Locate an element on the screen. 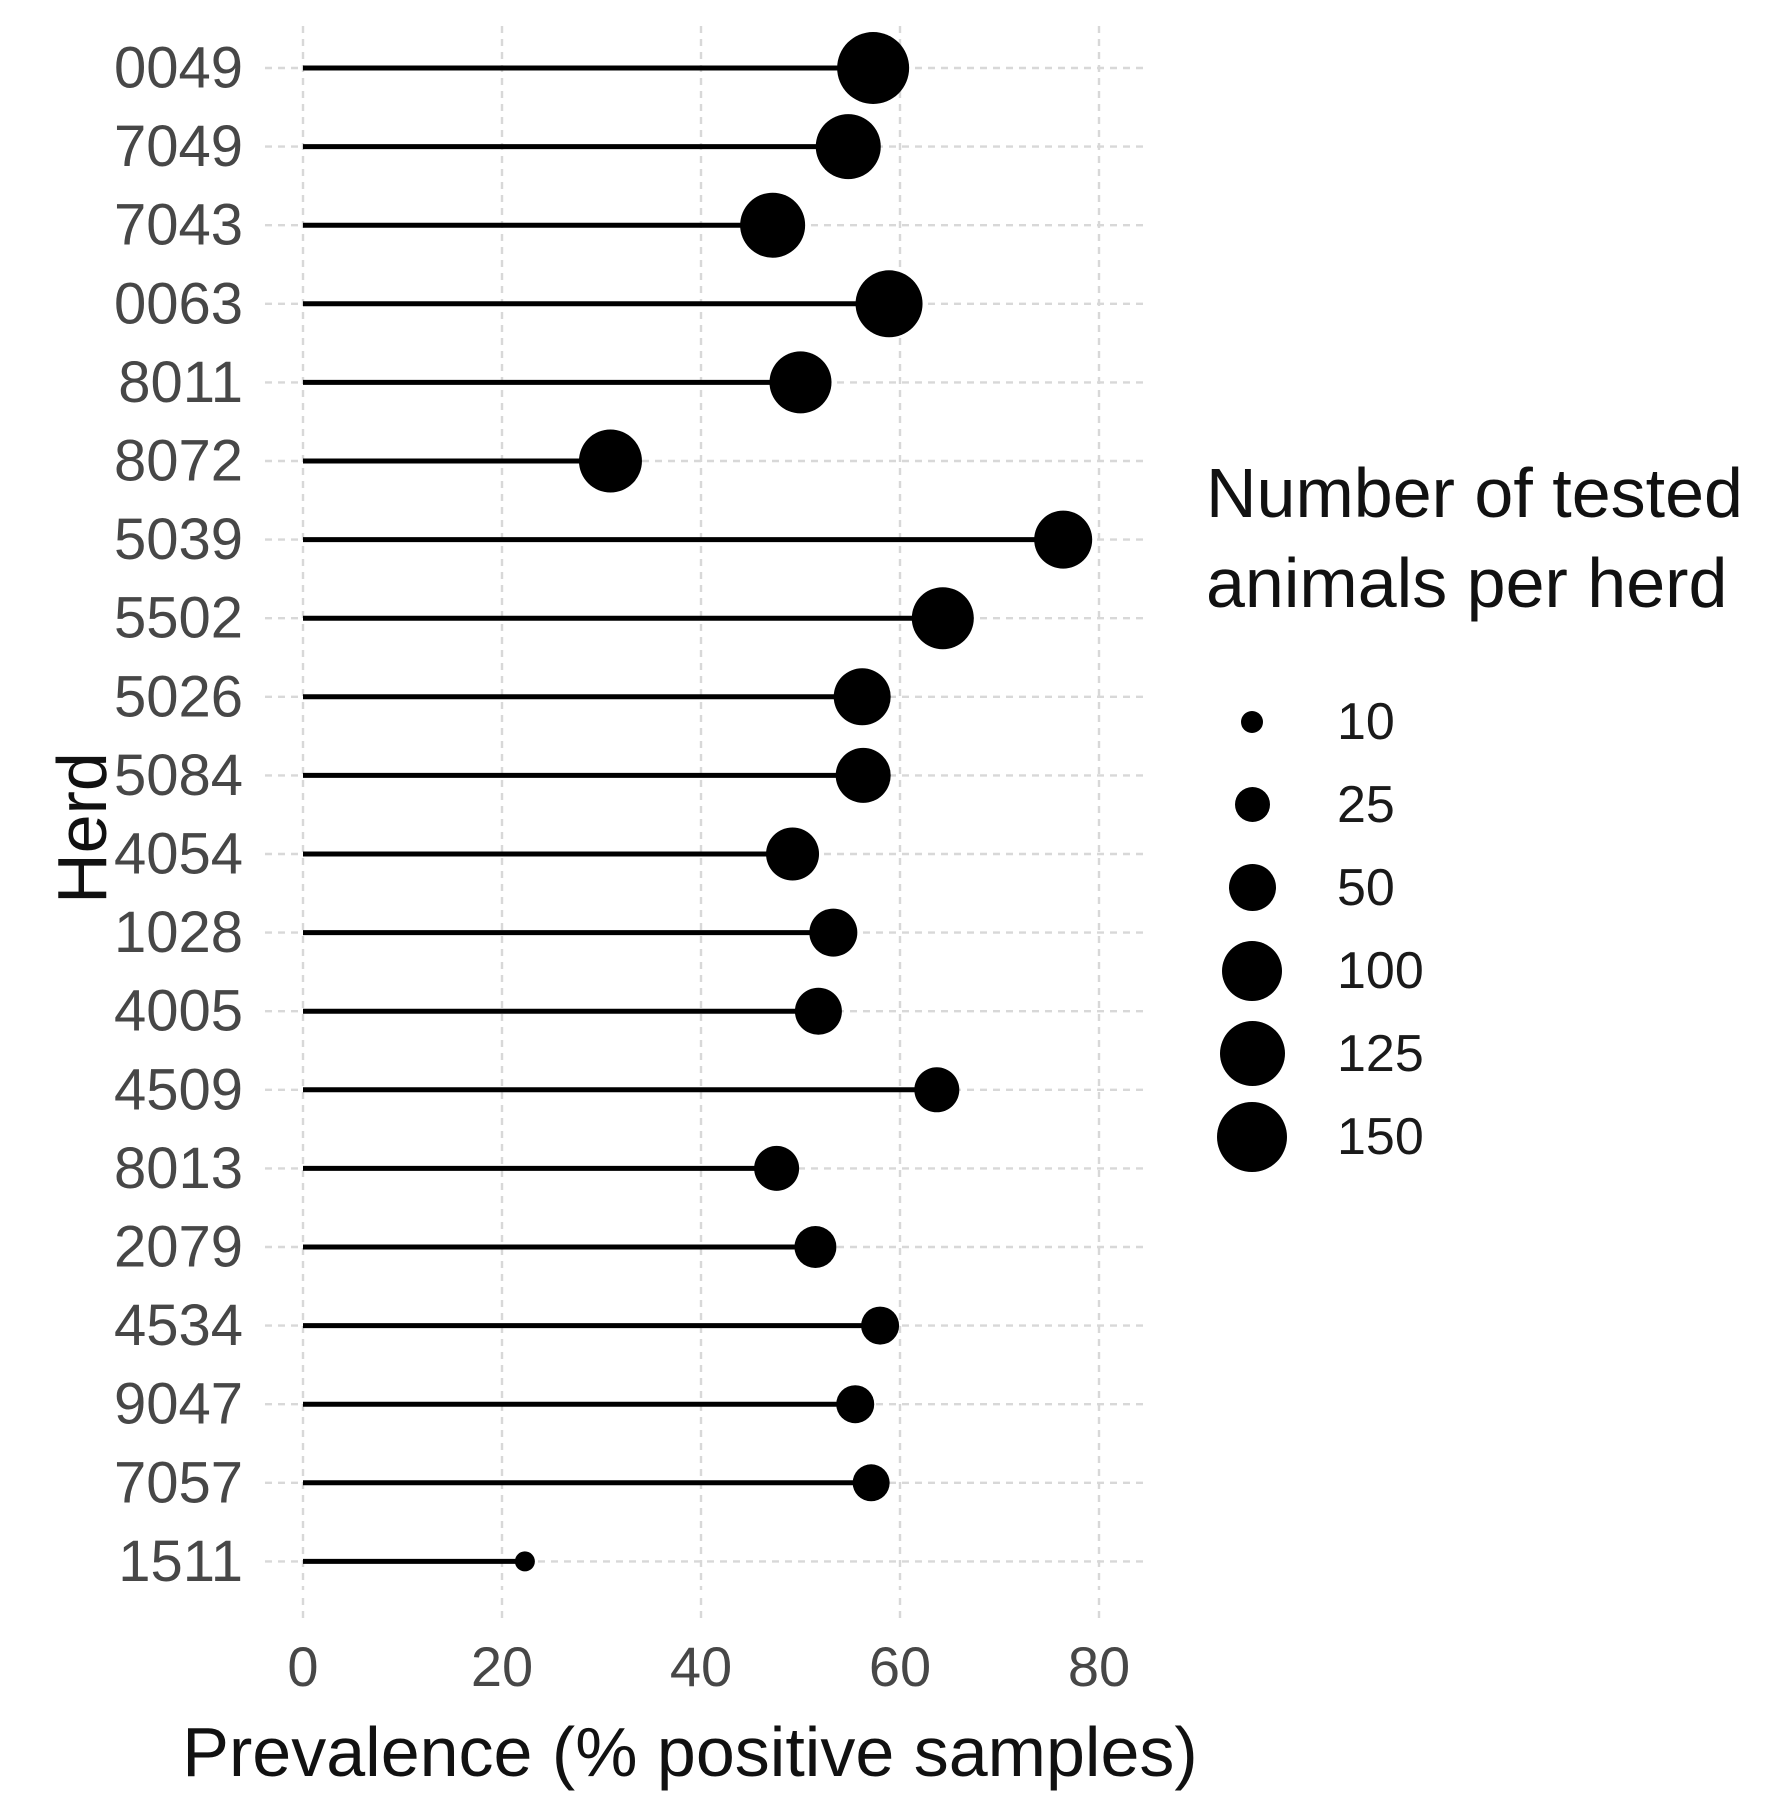 The width and height of the screenshot is (1768, 1803). x-tick-label-20: 20 is located at coordinates (502, 1666).